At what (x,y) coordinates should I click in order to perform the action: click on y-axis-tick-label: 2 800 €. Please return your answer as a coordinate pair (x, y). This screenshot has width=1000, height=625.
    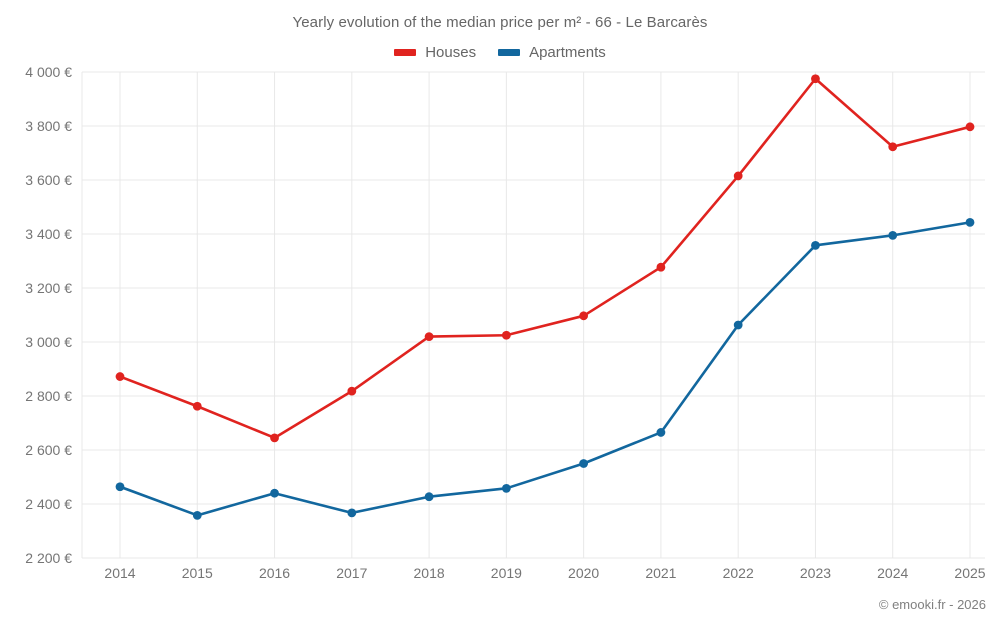
    Looking at the image, I should click on (48, 396).